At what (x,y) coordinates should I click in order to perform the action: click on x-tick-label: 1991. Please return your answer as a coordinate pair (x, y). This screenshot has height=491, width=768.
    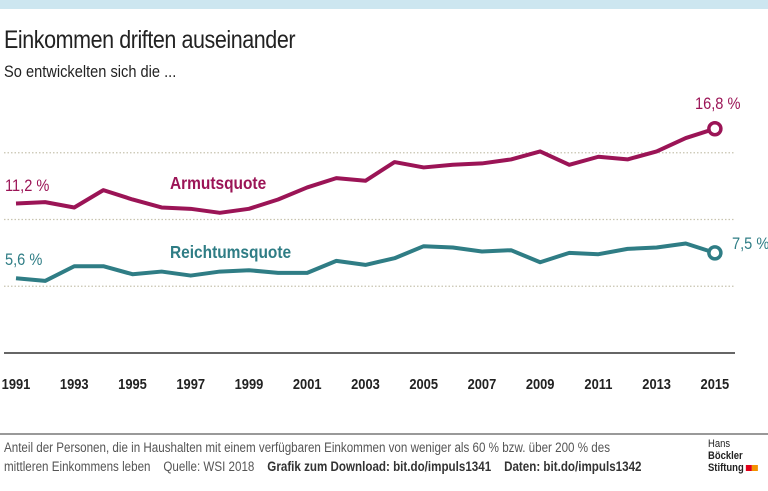
    Looking at the image, I should click on (16, 383).